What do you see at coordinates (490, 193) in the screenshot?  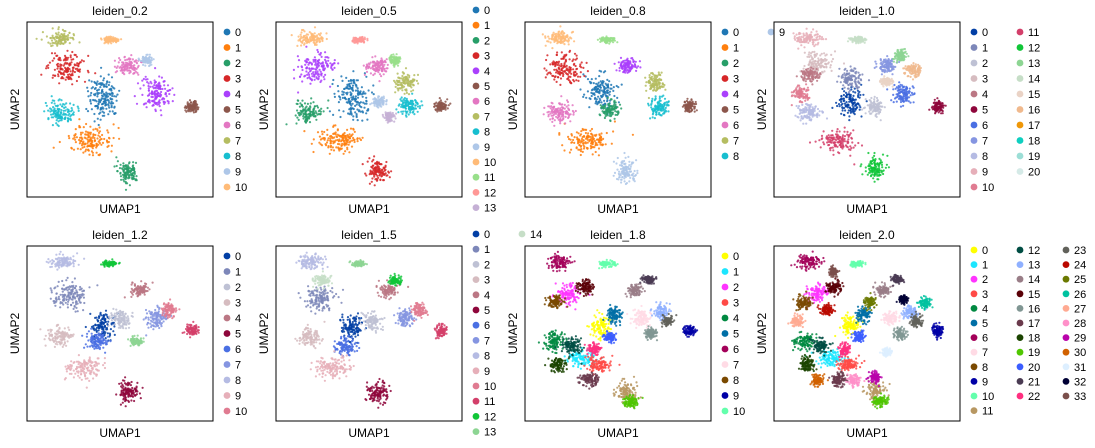 I see `legend-label: 12` at bounding box center [490, 193].